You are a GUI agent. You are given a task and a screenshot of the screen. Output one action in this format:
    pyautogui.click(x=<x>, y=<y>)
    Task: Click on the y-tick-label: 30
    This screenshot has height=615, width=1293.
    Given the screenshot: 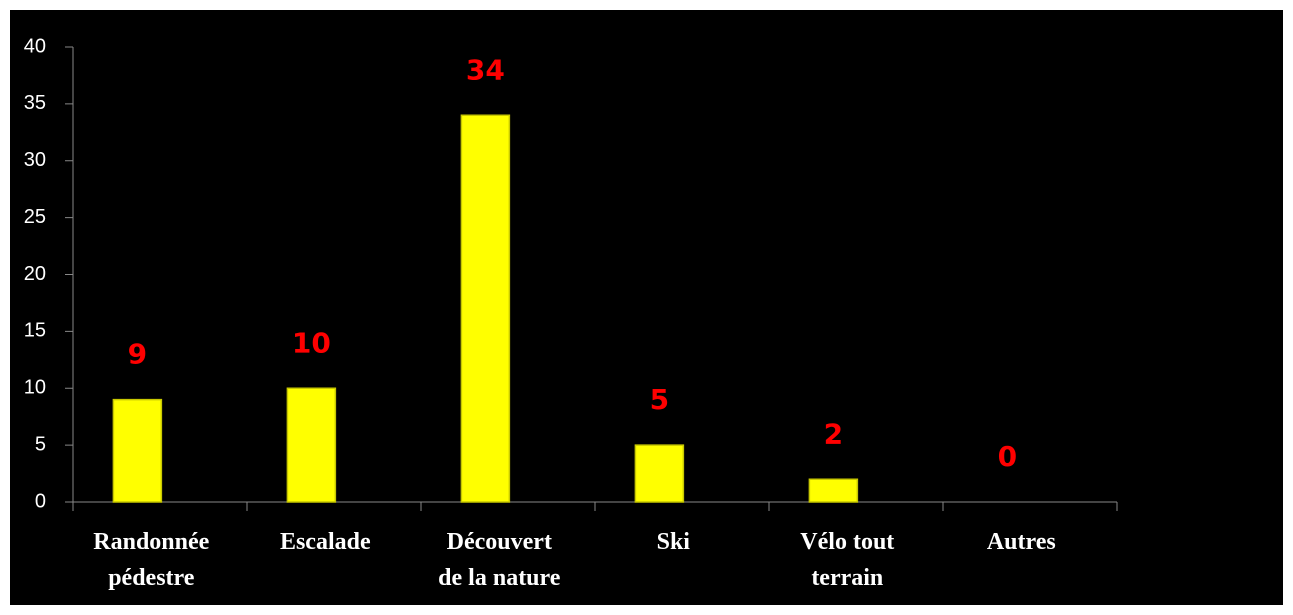 What is the action you would take?
    pyautogui.click(x=35, y=160)
    